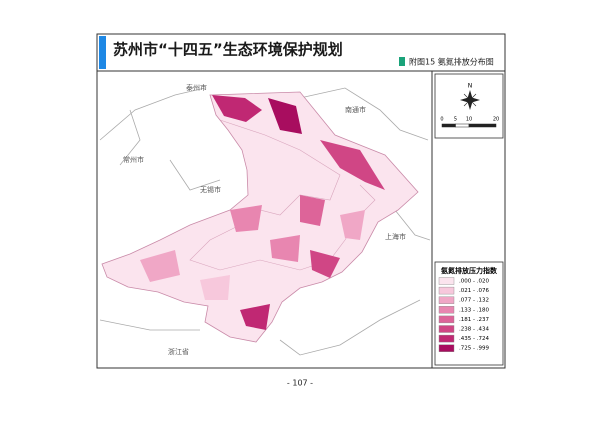 The width and height of the screenshot is (600, 424). What do you see at coordinates (455, 120) in the screenshot?
I see `scale-label: 5` at bounding box center [455, 120].